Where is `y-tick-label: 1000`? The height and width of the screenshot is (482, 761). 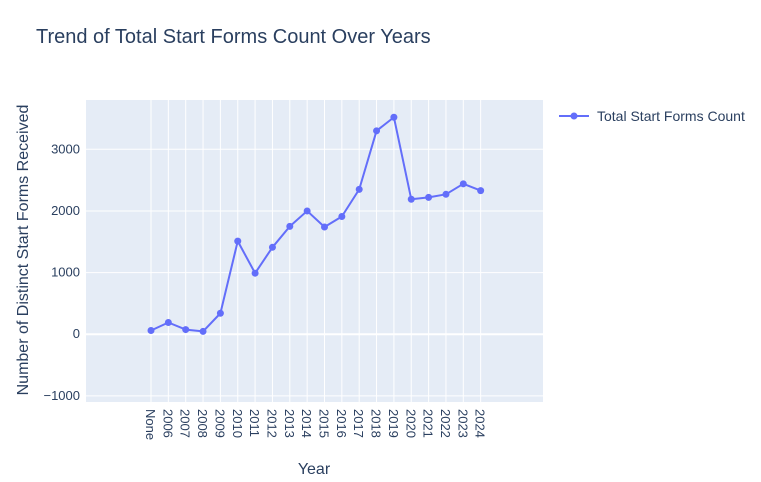 y-tick-label: 1000 is located at coordinates (65, 272).